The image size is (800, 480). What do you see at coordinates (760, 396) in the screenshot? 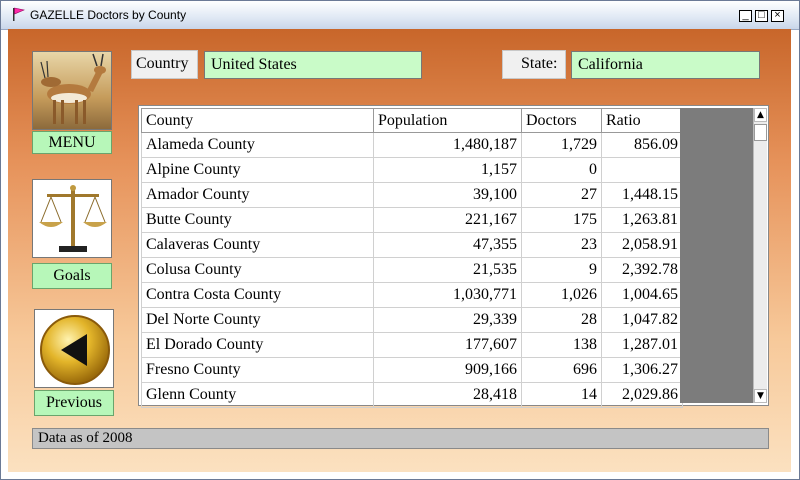
I see `scroll-down-arrow-icon: ▼` at bounding box center [760, 396].